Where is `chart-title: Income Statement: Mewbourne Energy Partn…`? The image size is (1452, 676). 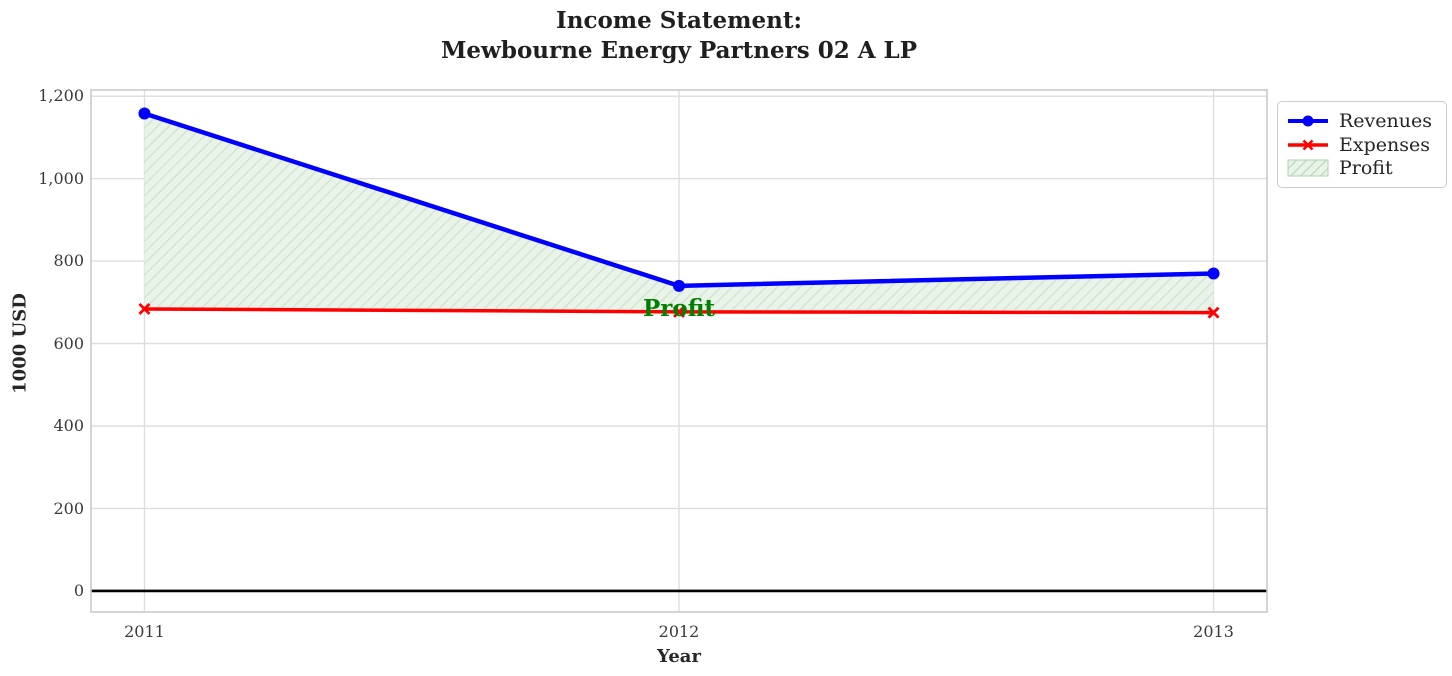 chart-title: Income Statement: Mewbourne Energy Partn… is located at coordinates (679, 35).